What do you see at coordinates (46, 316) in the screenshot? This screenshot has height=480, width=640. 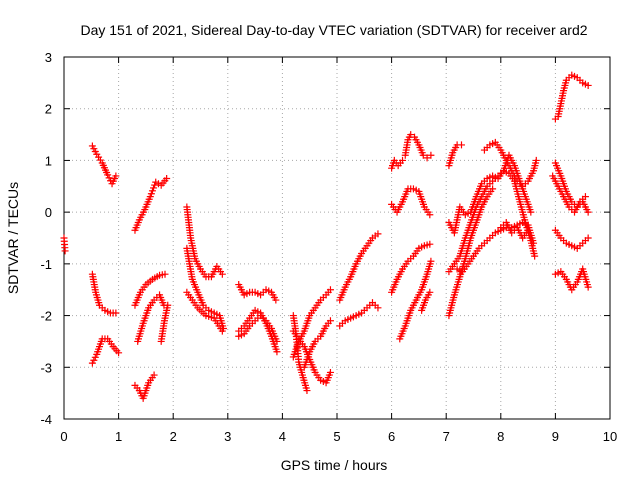 I see `y-tick-label: -2` at bounding box center [46, 316].